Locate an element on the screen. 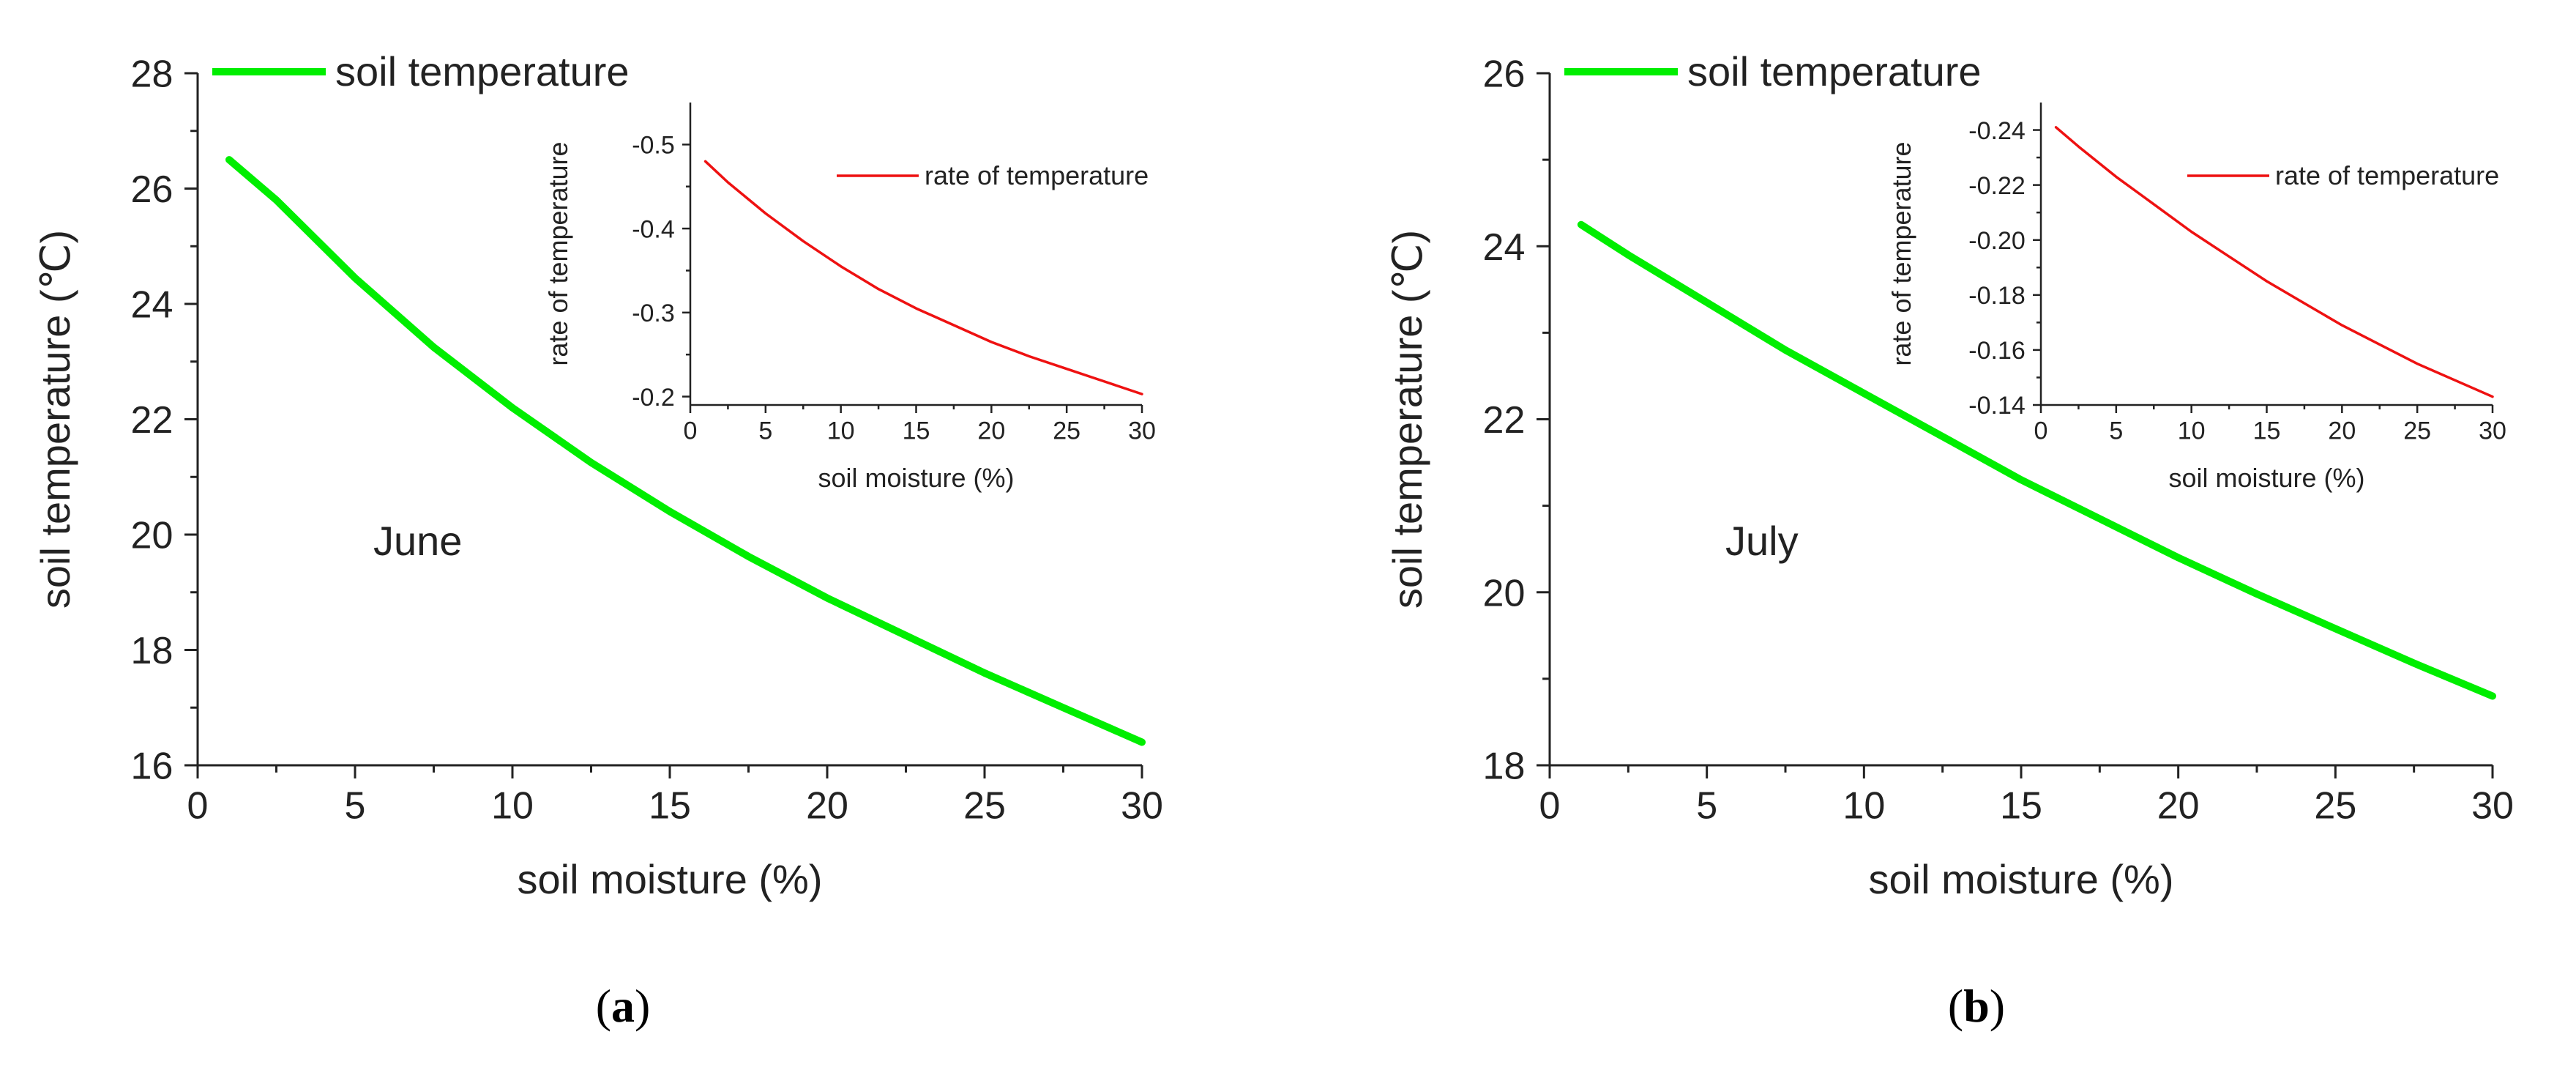 This screenshot has width=2576, height=1067. panel-a-inset-x-tick-label: 20 is located at coordinates (991, 431).